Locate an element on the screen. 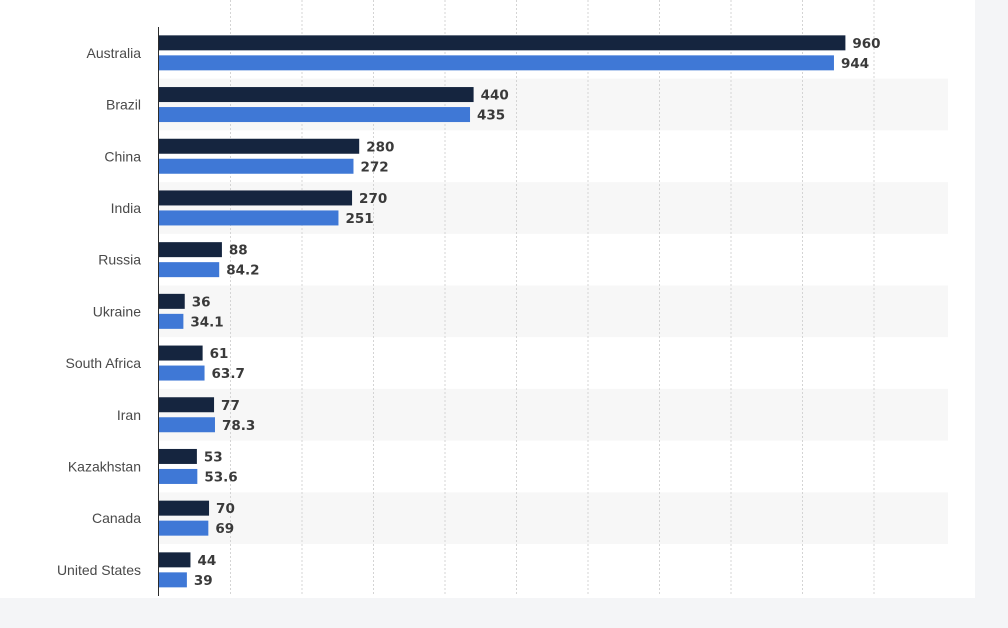 The height and width of the screenshot is (628, 1008). data-label: 39 is located at coordinates (203, 581).